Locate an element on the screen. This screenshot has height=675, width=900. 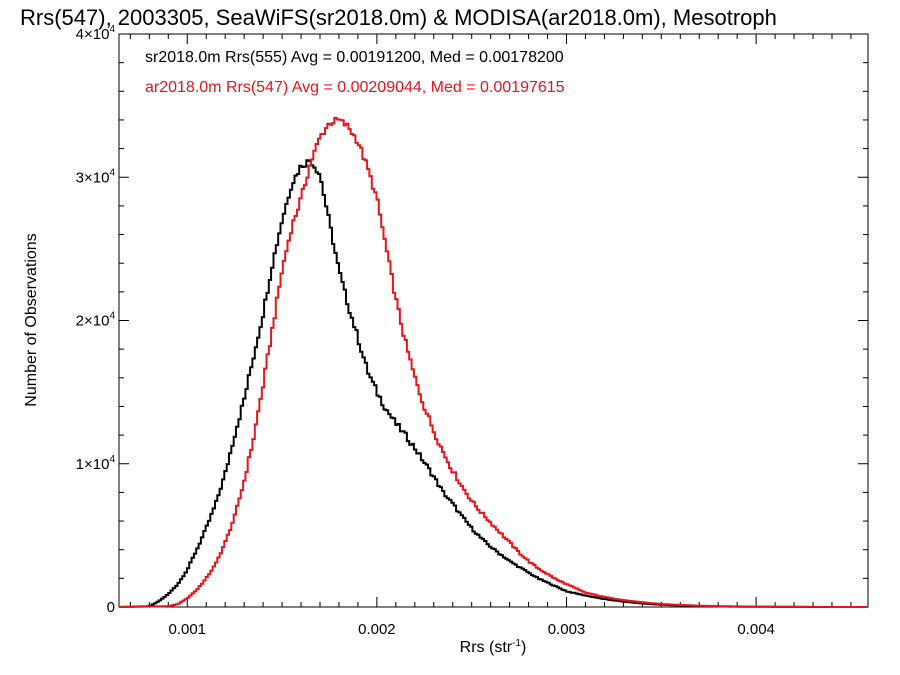
x-axis-label-base: Rrs (str is located at coordinates (486, 647).